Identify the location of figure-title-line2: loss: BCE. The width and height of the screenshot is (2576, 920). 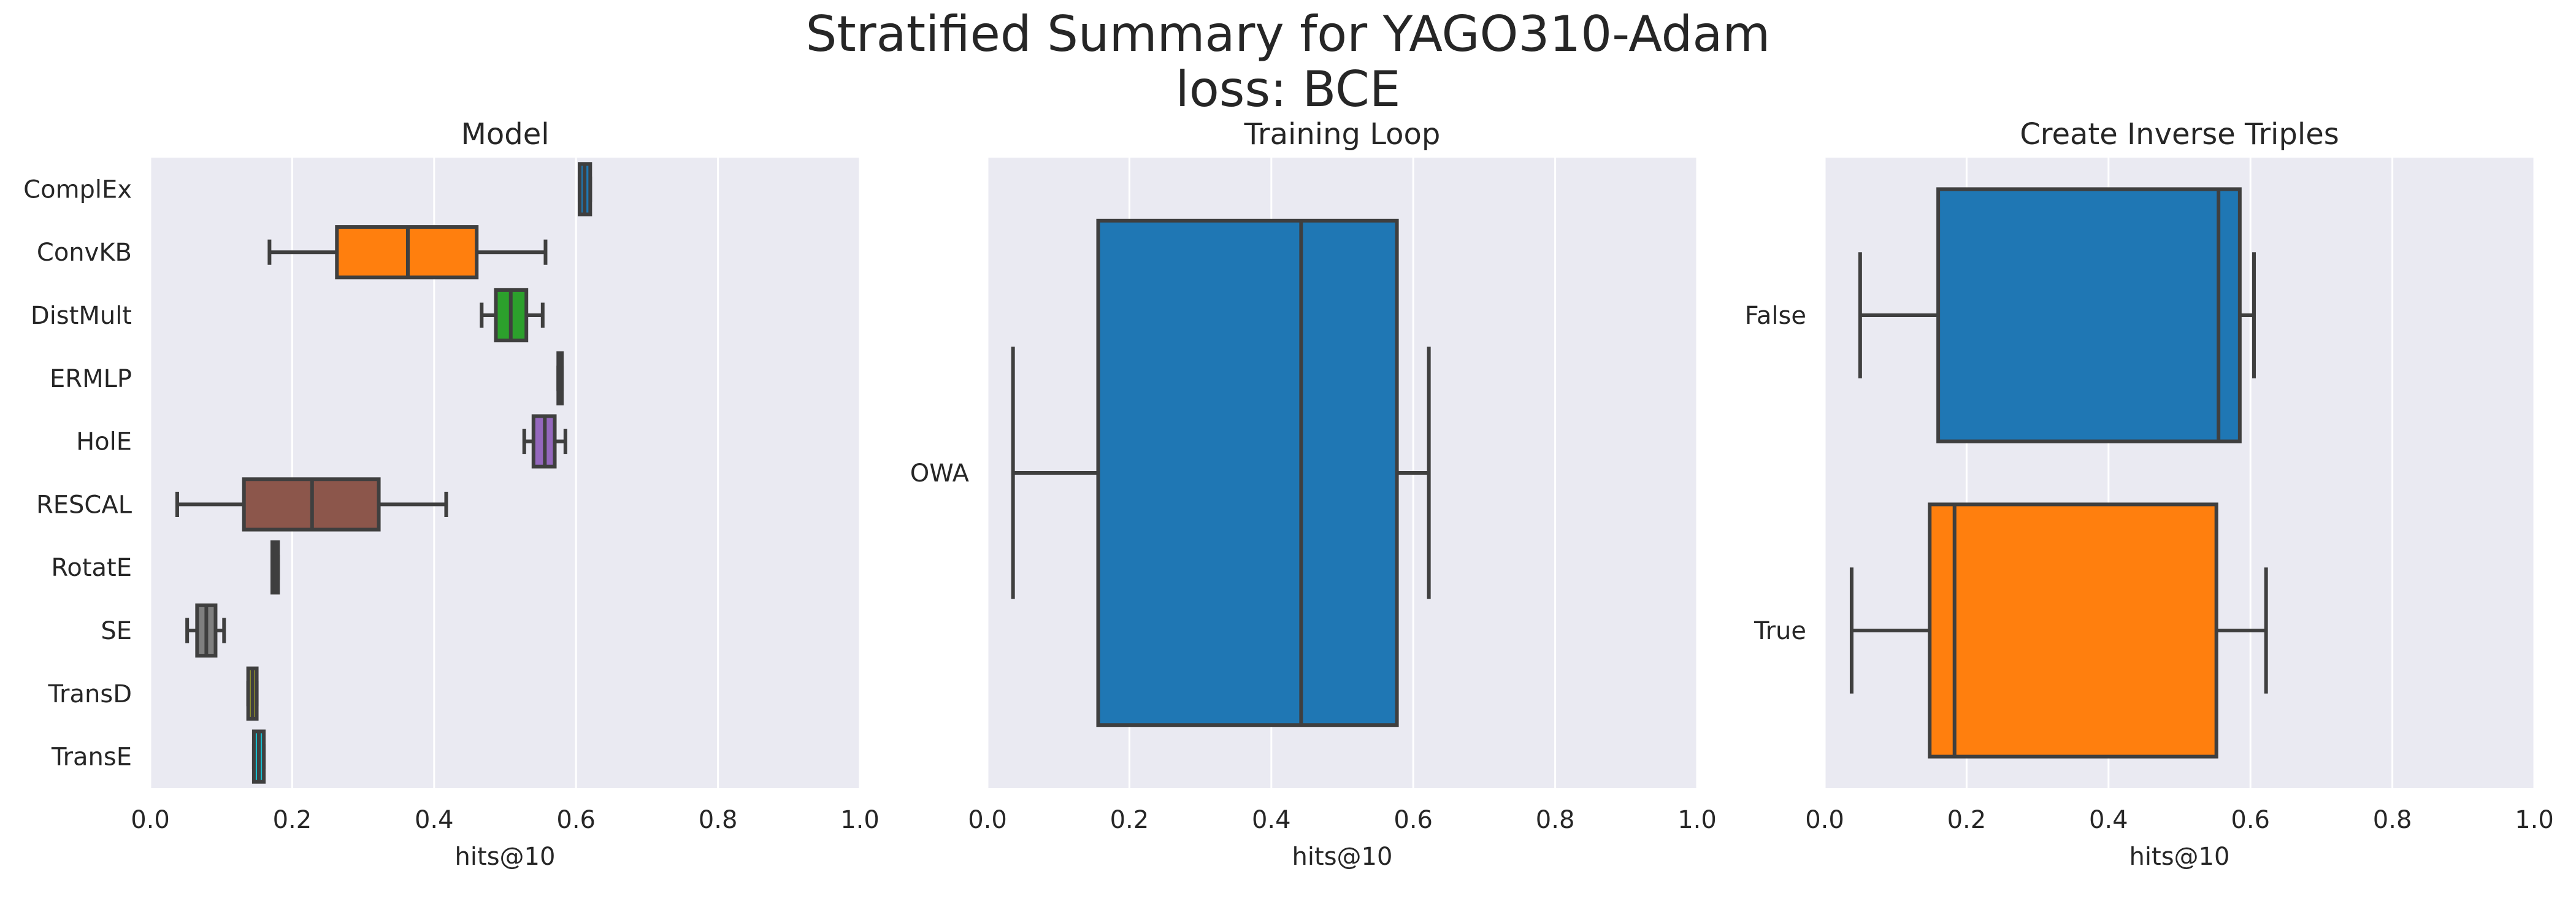
(1288, 89).